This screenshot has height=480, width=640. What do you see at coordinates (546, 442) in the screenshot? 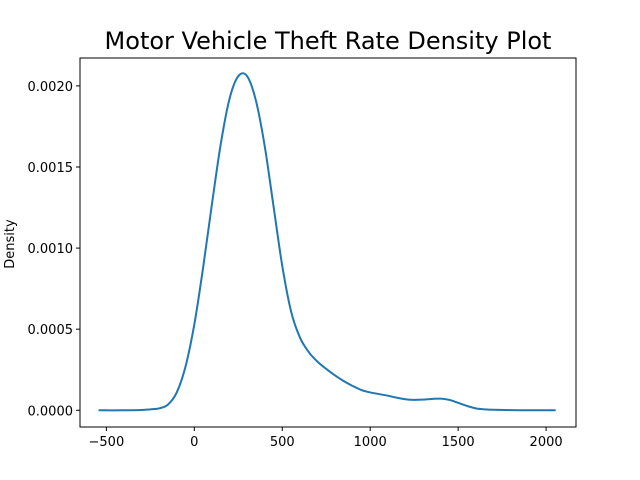
I see `x-tick-label: 2000` at bounding box center [546, 442].